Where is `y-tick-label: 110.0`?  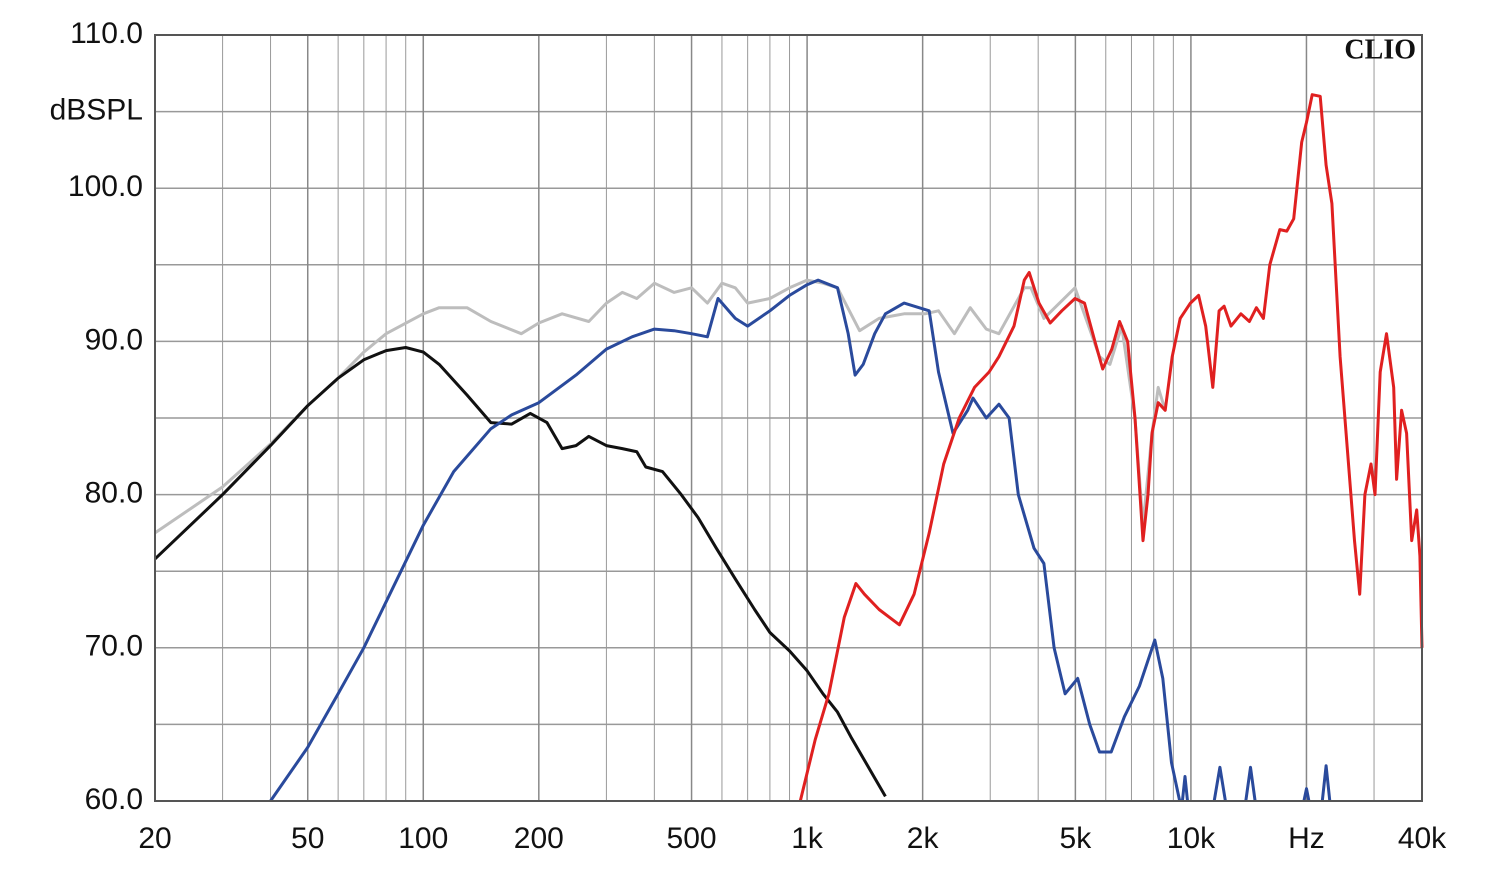
y-tick-label: 110.0 is located at coordinates (106, 33).